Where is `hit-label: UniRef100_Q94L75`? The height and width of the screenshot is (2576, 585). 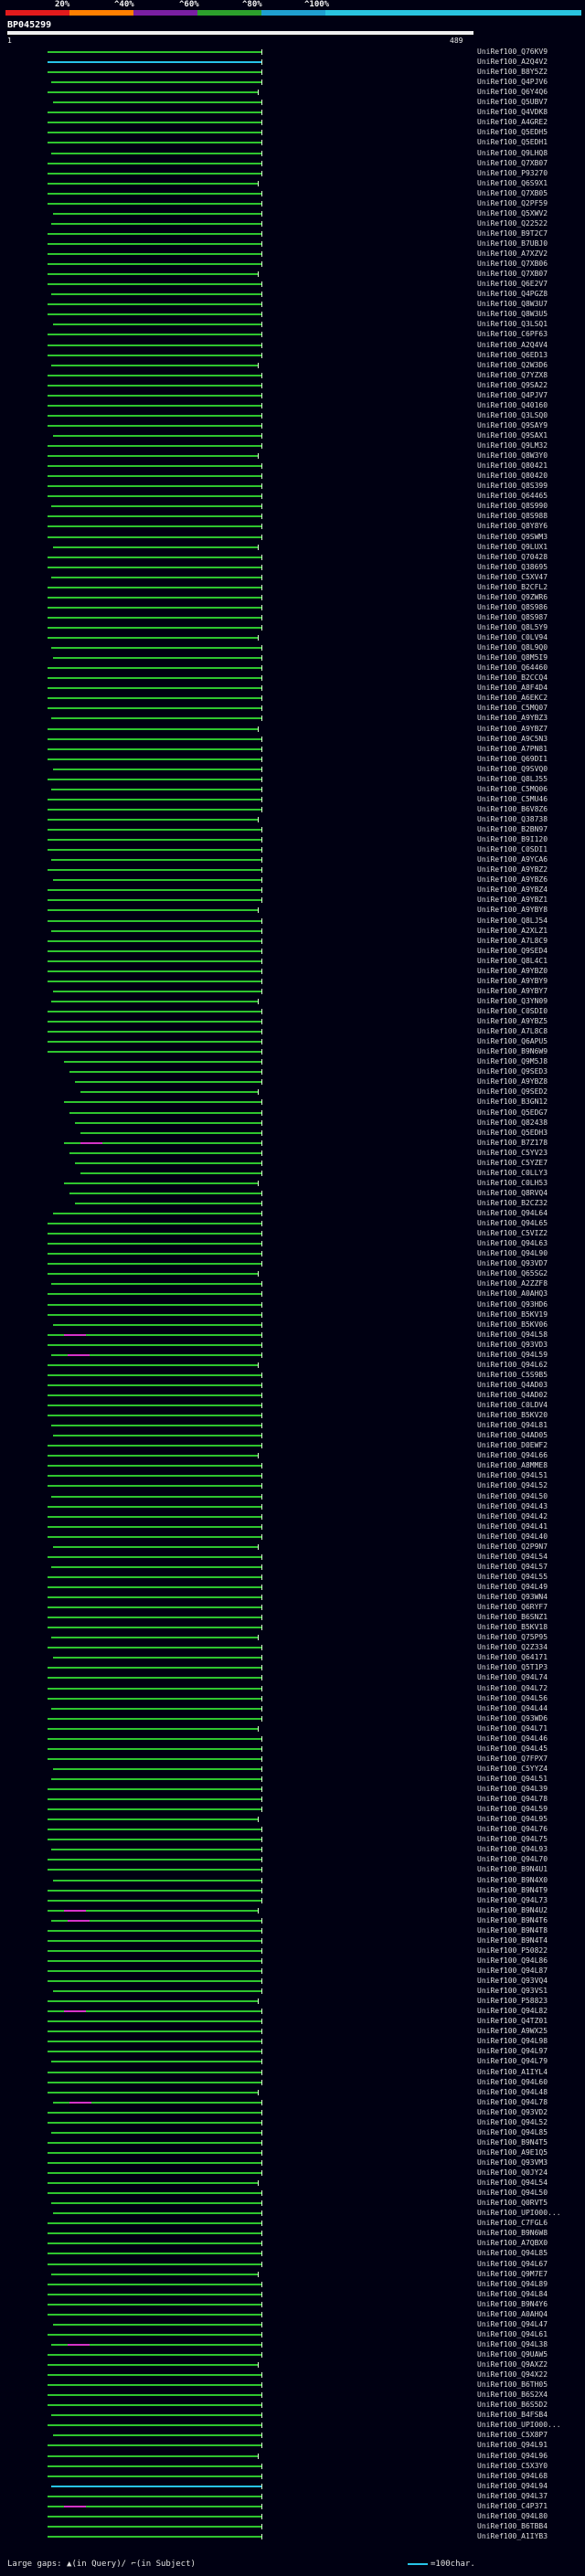
hit-label: UniRef100_Q94L75 is located at coordinates (512, 1839).